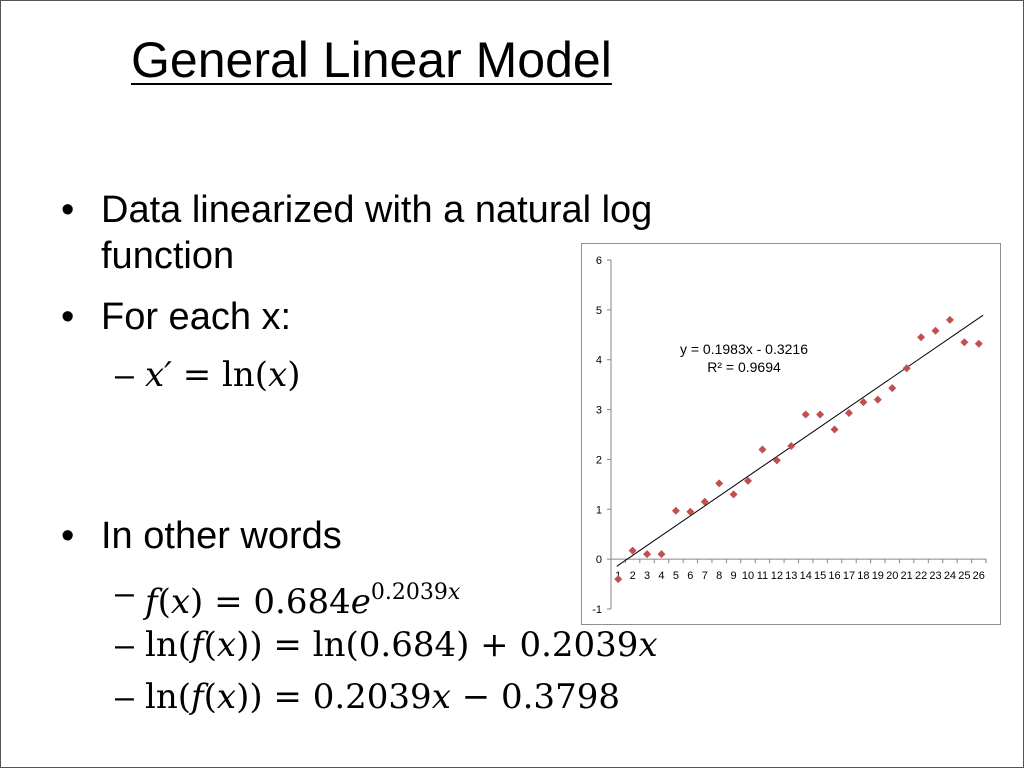  What do you see at coordinates (221, 536) in the screenshot?
I see `bullet-text: In other words` at bounding box center [221, 536].